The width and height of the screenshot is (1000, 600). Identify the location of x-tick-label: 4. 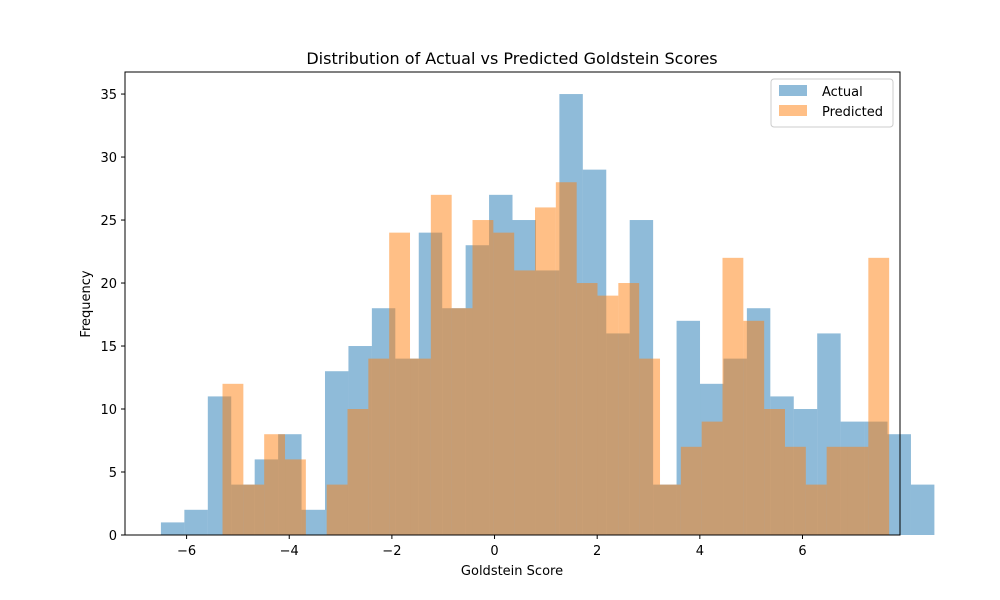
(700, 551).